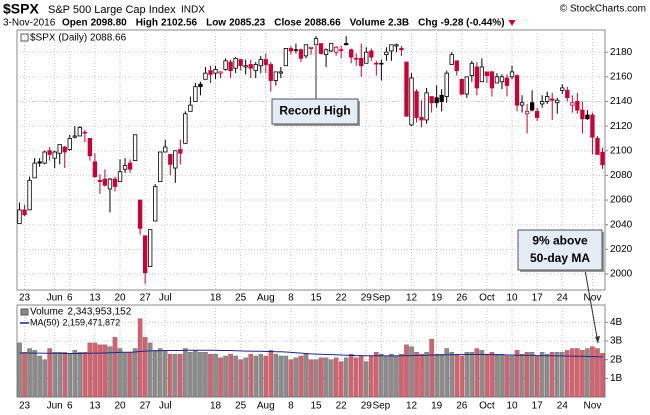 This screenshot has height=415, width=650. Describe the element at coordinates (291, 406) in the screenshot. I see `x-tick-label: 8` at that location.